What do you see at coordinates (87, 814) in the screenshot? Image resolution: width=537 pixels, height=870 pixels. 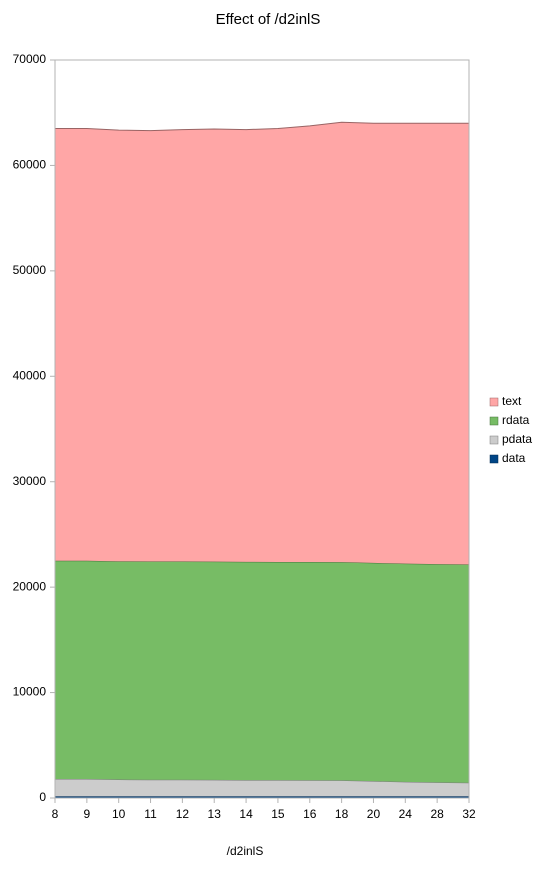 I see `x-tick-label: 9` at bounding box center [87, 814].